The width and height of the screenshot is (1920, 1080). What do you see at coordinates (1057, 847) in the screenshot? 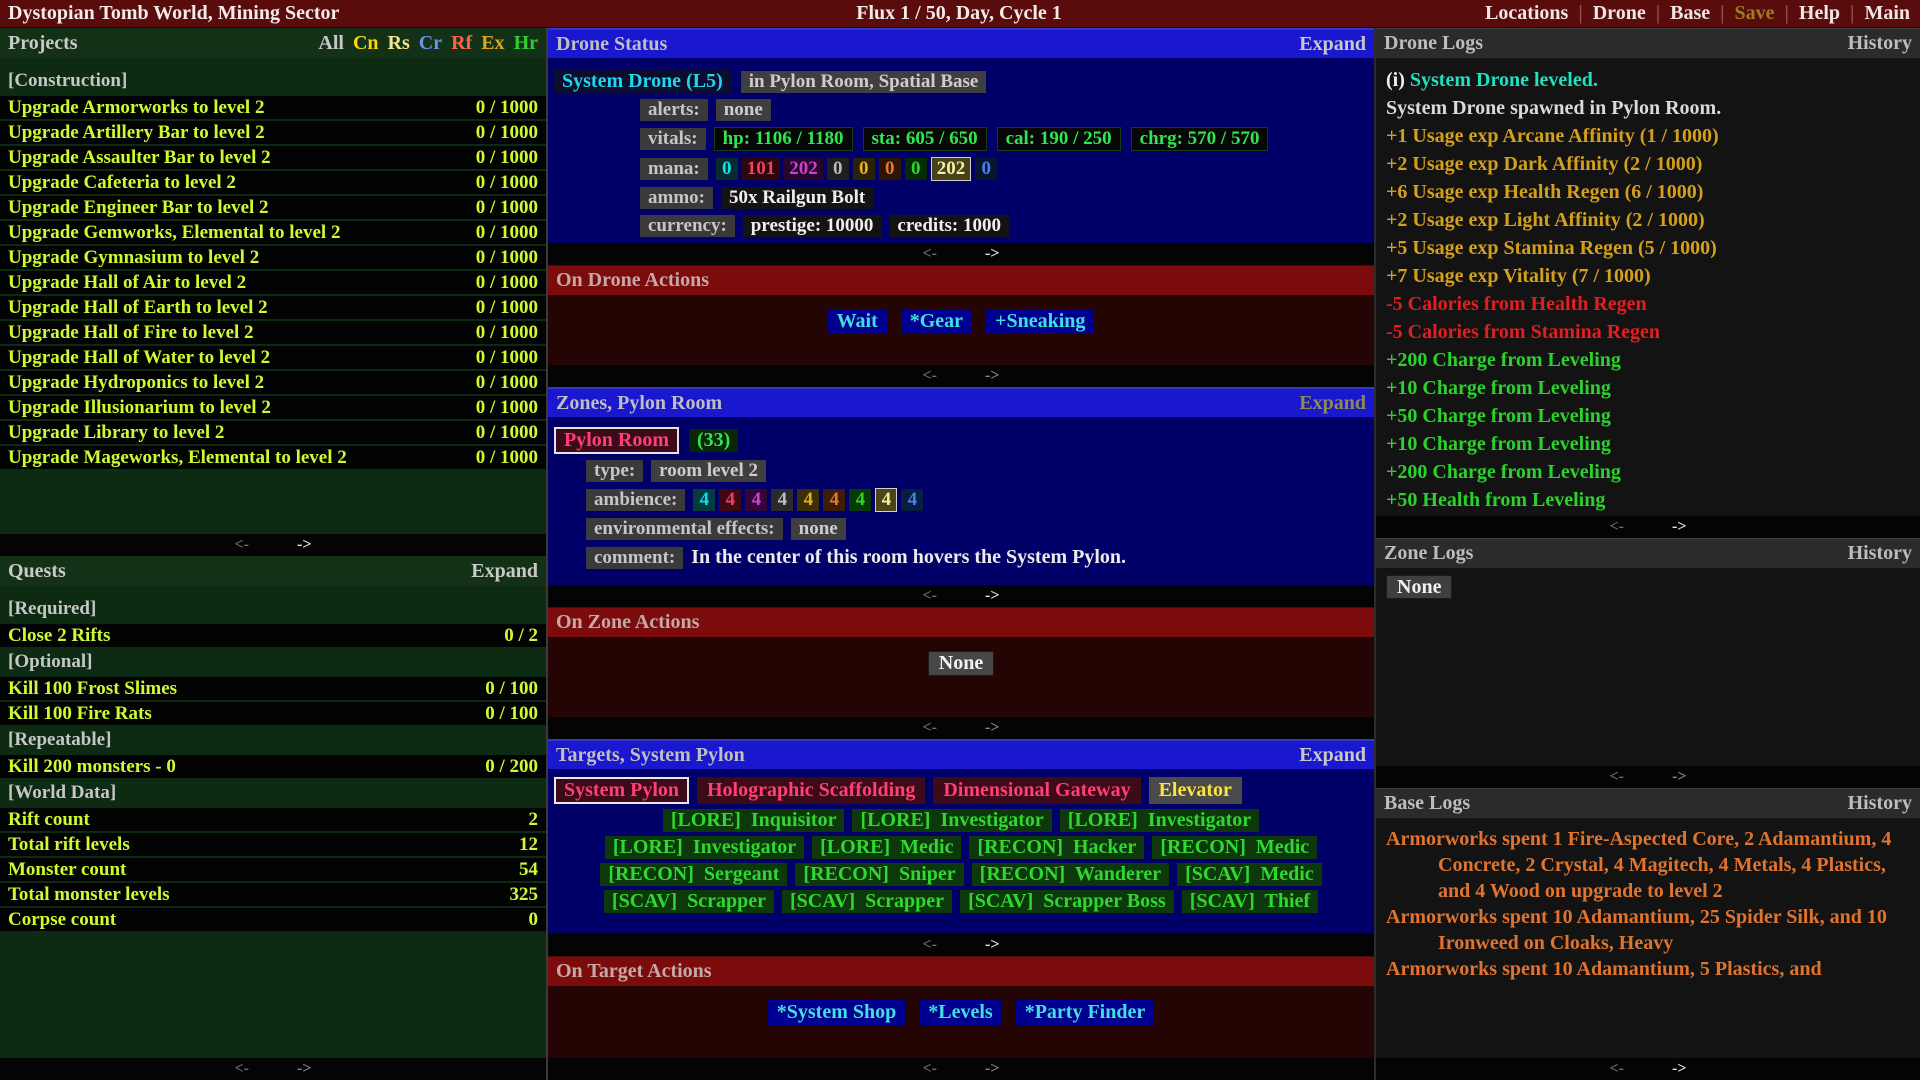
I see `npc-chip: [RECON] Hacker` at bounding box center [1057, 847].